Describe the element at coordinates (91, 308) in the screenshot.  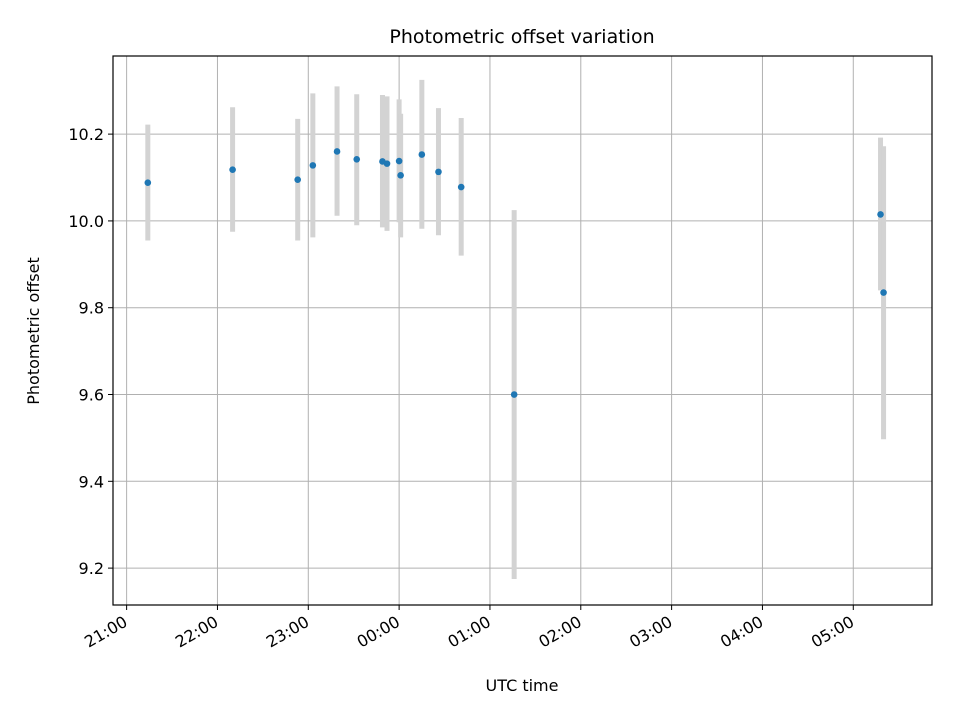
I see `y-tick-label: 9.8` at that location.